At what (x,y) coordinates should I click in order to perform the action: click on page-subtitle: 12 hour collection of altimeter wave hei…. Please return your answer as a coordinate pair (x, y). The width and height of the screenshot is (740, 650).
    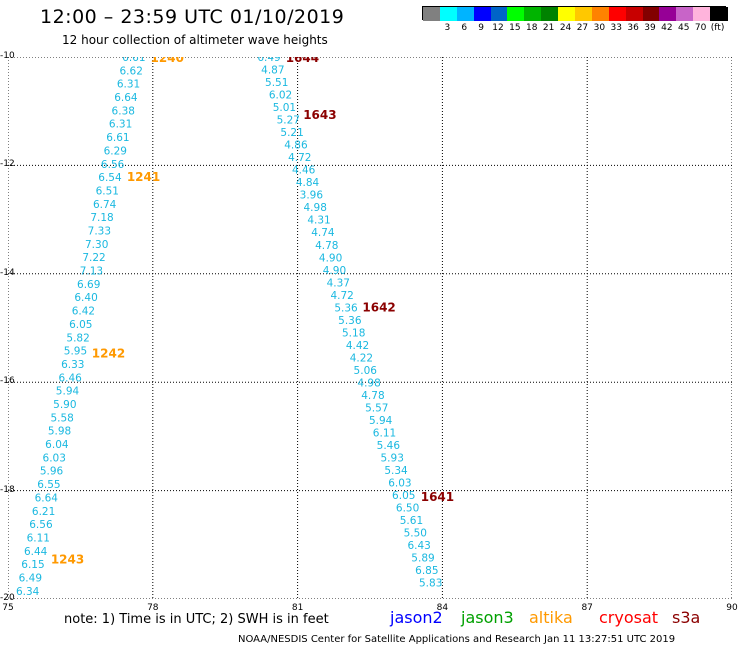
    Looking at the image, I should click on (195, 40).